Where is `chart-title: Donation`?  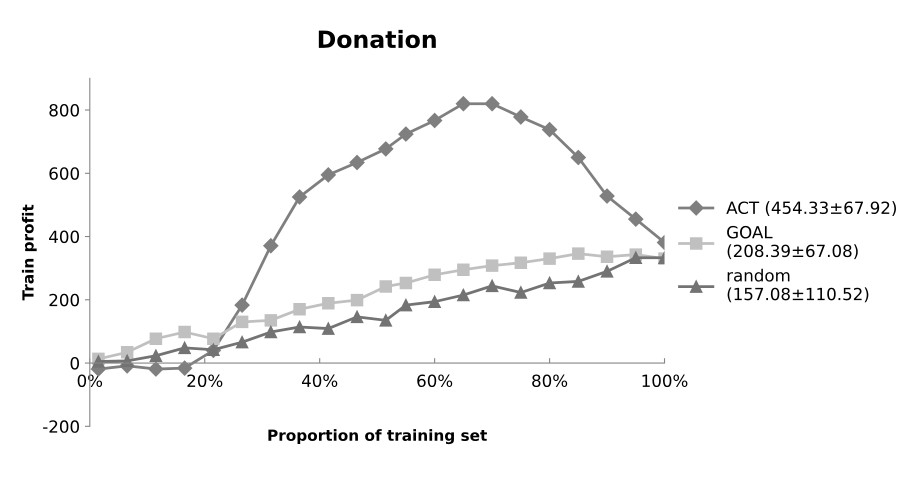 chart-title: Donation is located at coordinates (377, 39).